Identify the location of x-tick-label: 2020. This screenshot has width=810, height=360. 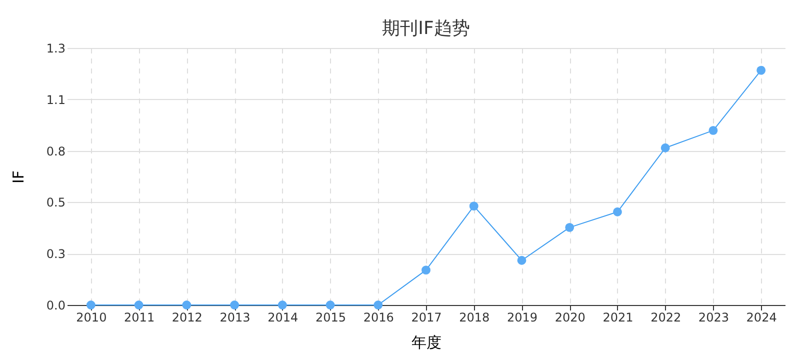
(570, 317).